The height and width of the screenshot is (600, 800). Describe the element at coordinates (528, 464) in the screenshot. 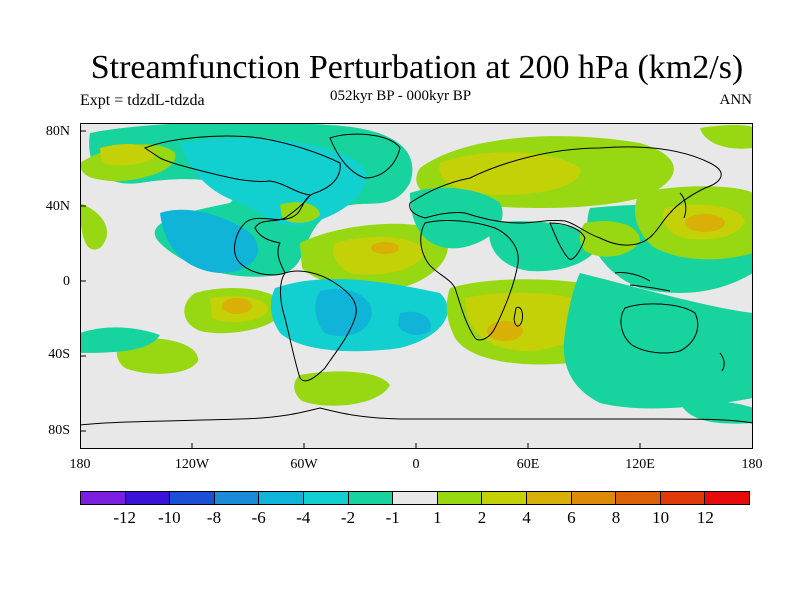

I see `lon-label-60e: 60E` at that location.